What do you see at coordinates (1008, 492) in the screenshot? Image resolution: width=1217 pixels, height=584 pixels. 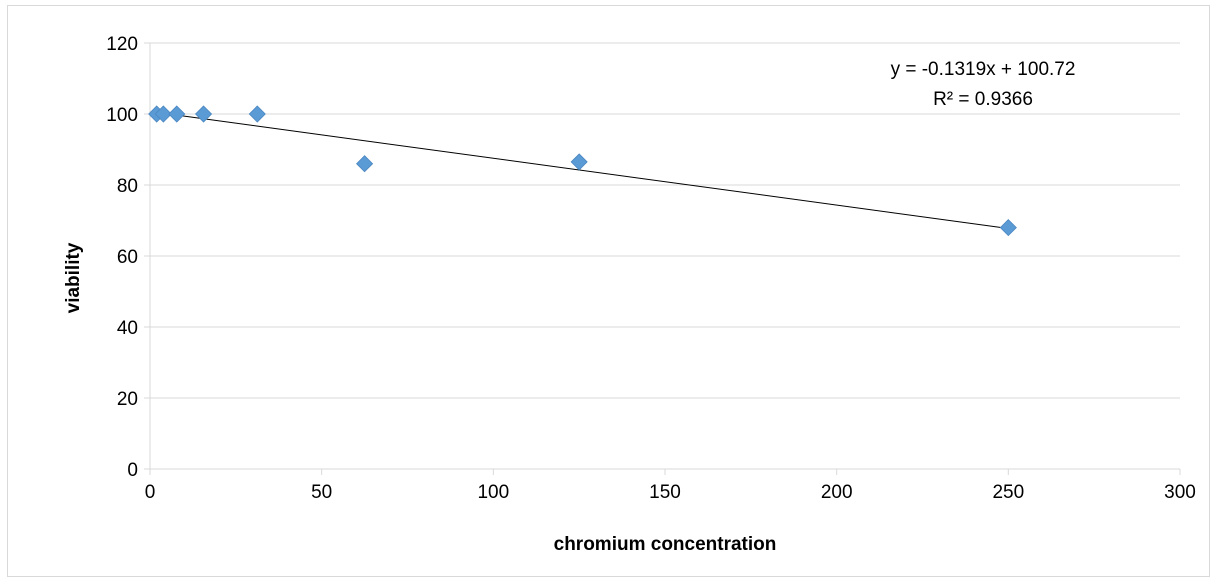 I see `x-tick-label-250: 250` at bounding box center [1008, 492].